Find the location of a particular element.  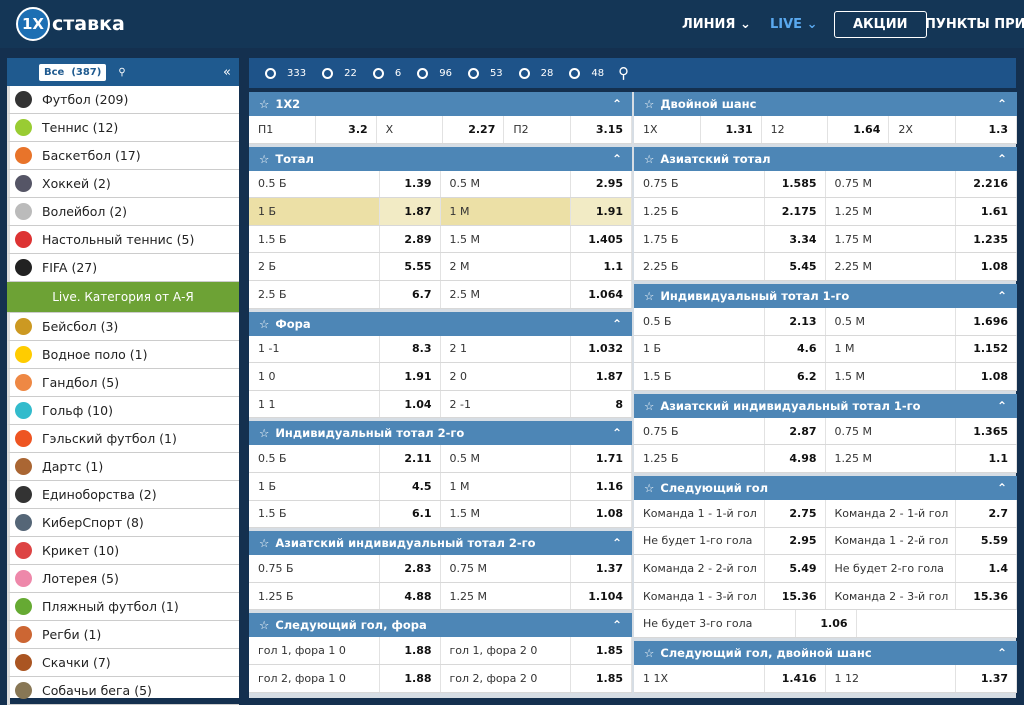

odds-value: 2.7 is located at coordinates (986, 513).